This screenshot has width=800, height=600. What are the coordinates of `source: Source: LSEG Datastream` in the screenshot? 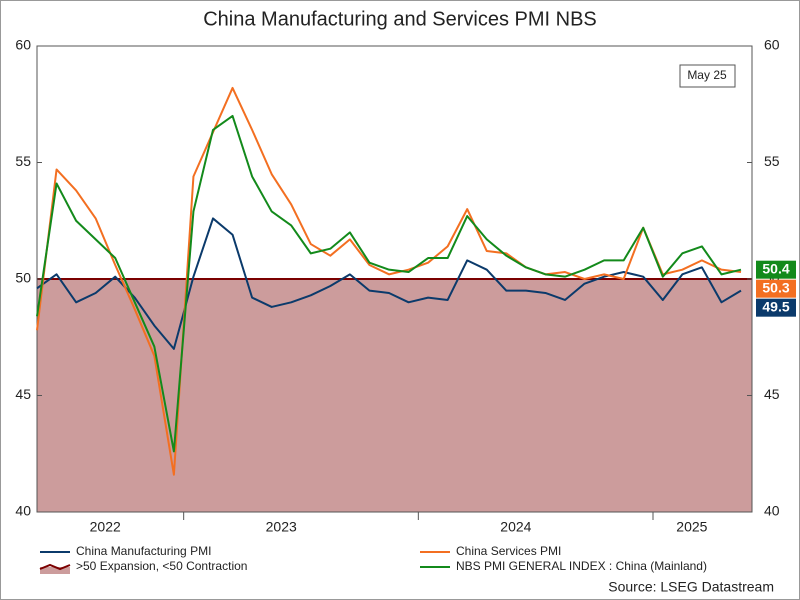 It's located at (691, 587).